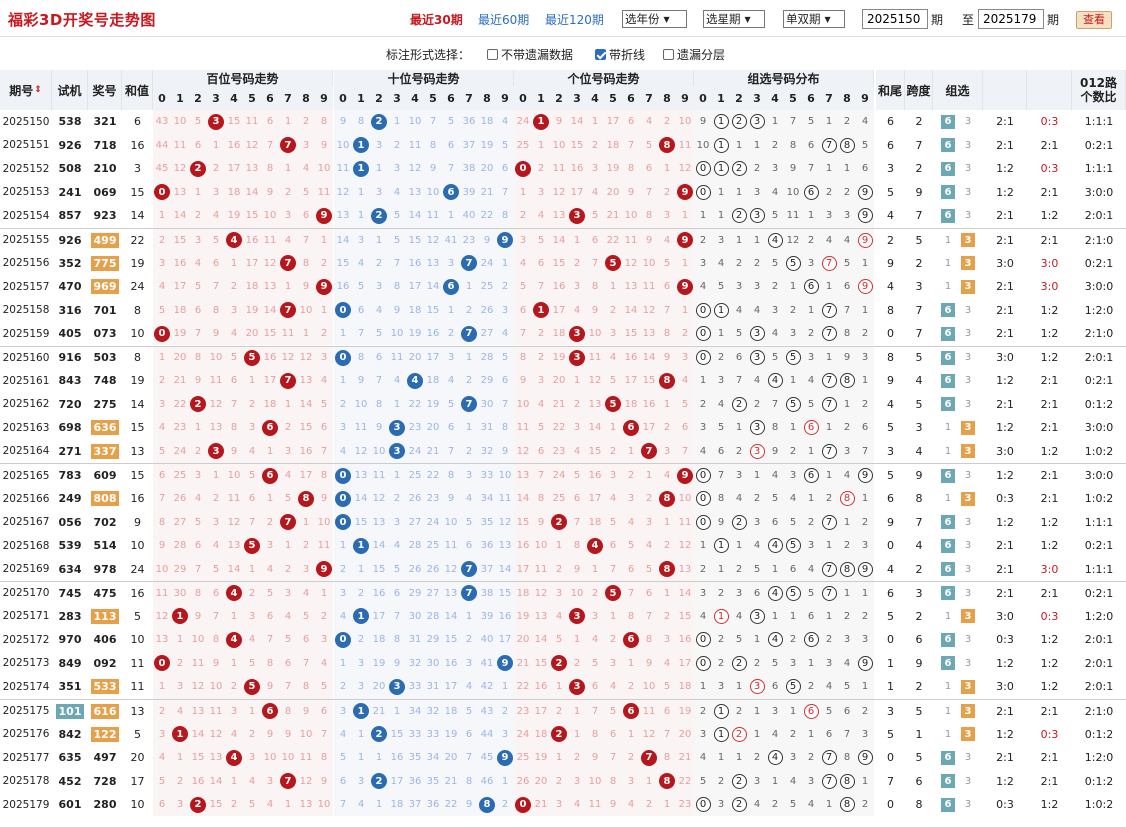  What do you see at coordinates (523, 781) in the screenshot?
I see `miss-count: 26` at bounding box center [523, 781].